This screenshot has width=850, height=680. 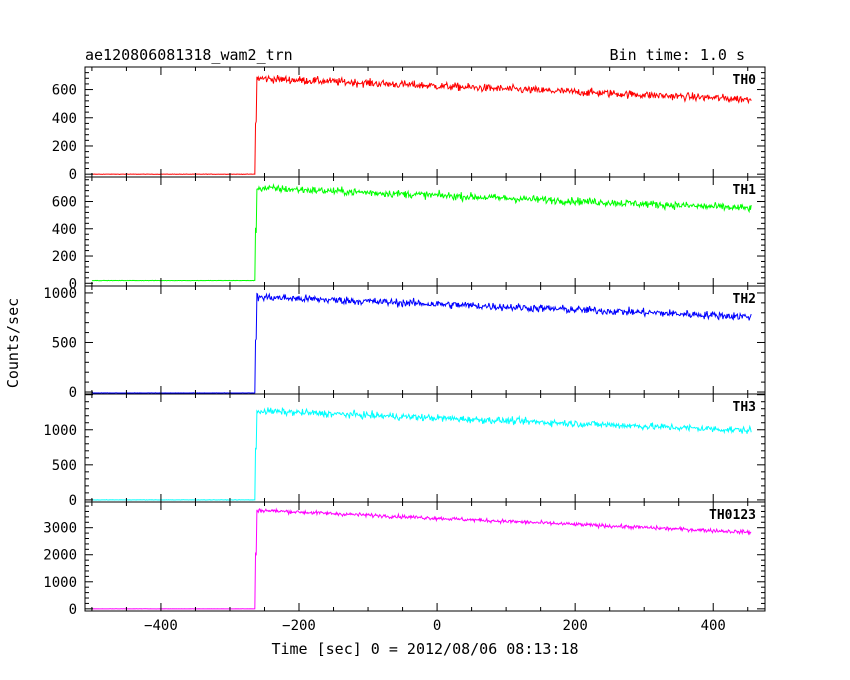 I want to click on series-line-th0, so click(x=421, y=124).